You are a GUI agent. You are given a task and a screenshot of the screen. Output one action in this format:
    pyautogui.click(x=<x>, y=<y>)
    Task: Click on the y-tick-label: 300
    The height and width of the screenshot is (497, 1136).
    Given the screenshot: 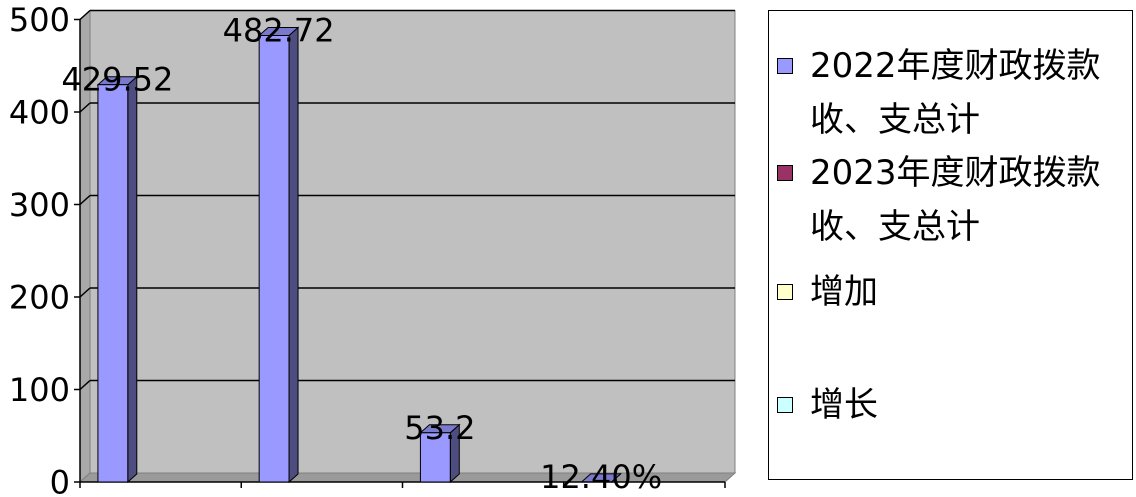 What is the action you would take?
    pyautogui.click(x=39, y=205)
    